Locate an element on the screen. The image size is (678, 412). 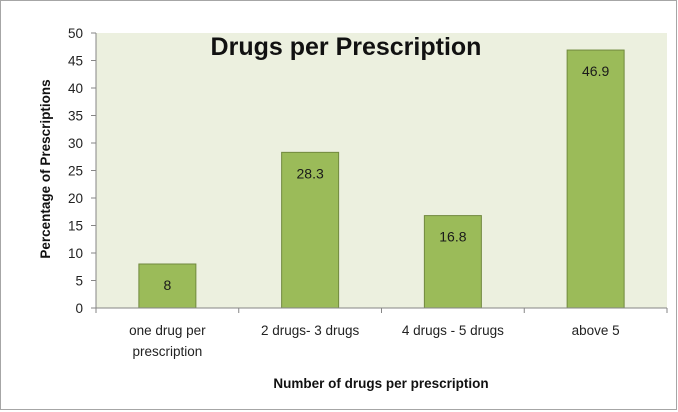
y-tick-label: 5 is located at coordinates (79, 281).